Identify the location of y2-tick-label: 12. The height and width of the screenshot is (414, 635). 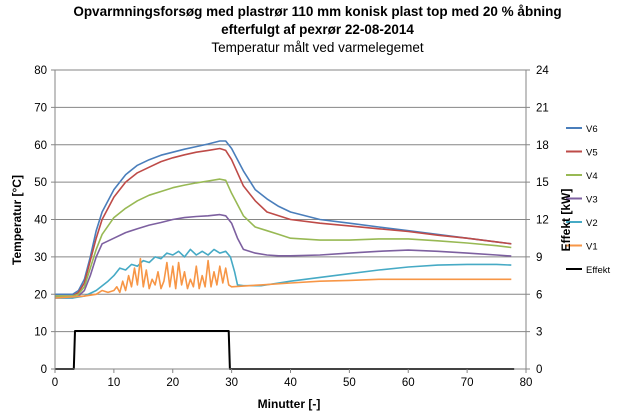
(542, 221).